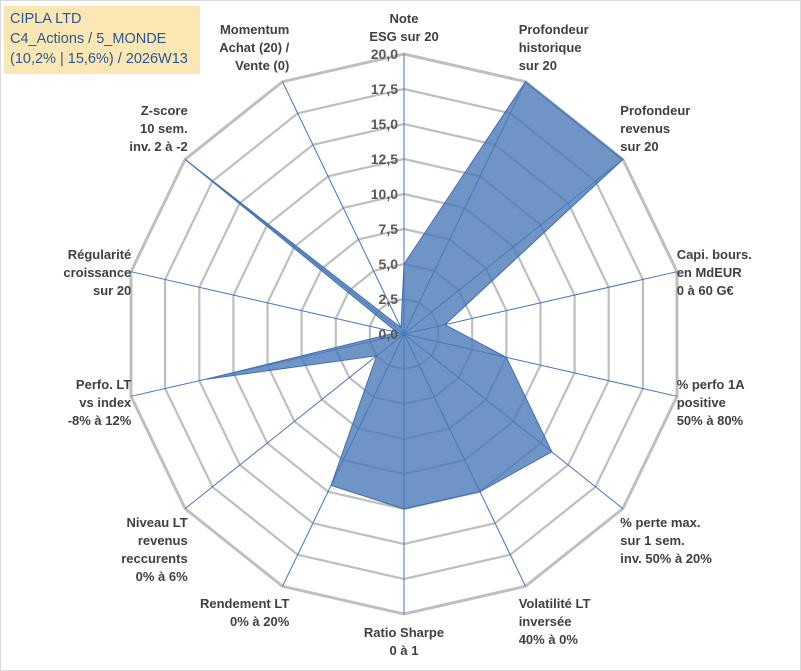  Describe the element at coordinates (99, 59) in the screenshot. I see `performance-stats: (10,2% | 15,6%) / 2026W13` at that location.